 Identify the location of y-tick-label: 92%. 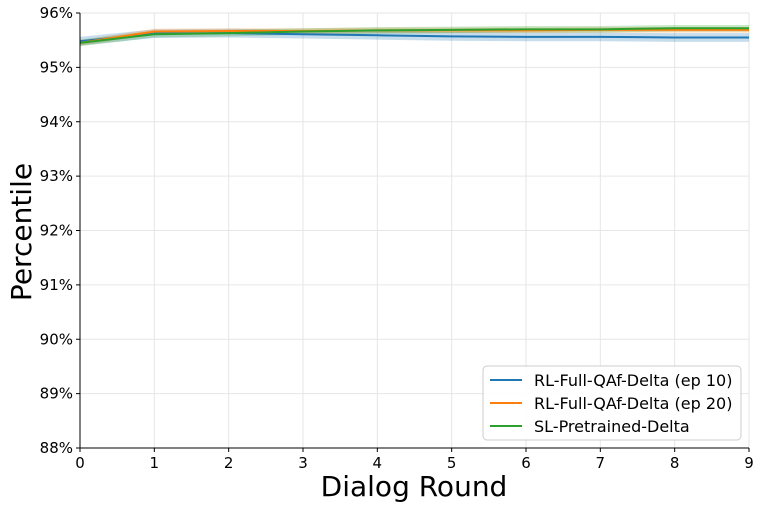
(56, 231).